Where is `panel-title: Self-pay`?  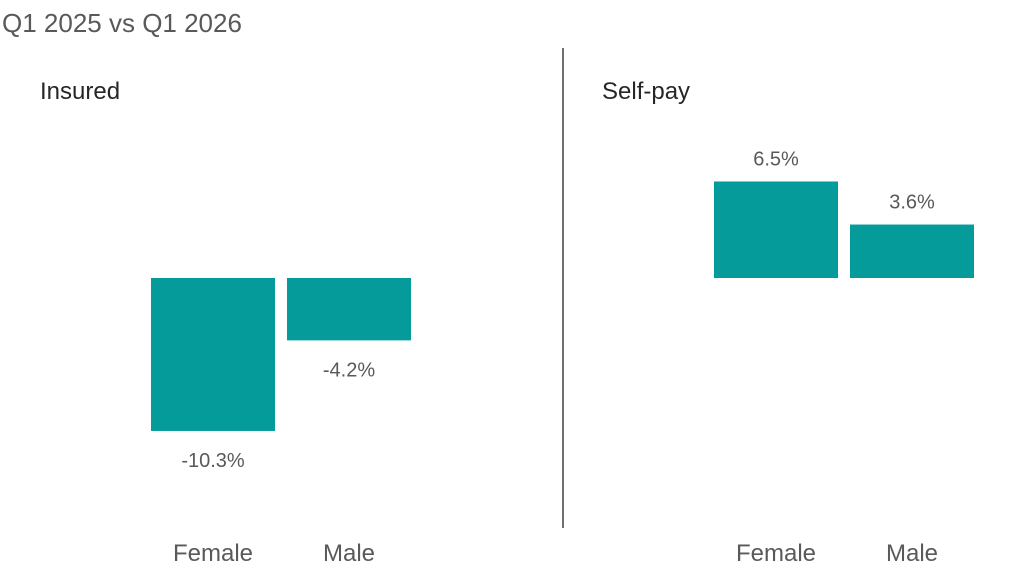
panel-title: Self-pay is located at coordinates (646, 91).